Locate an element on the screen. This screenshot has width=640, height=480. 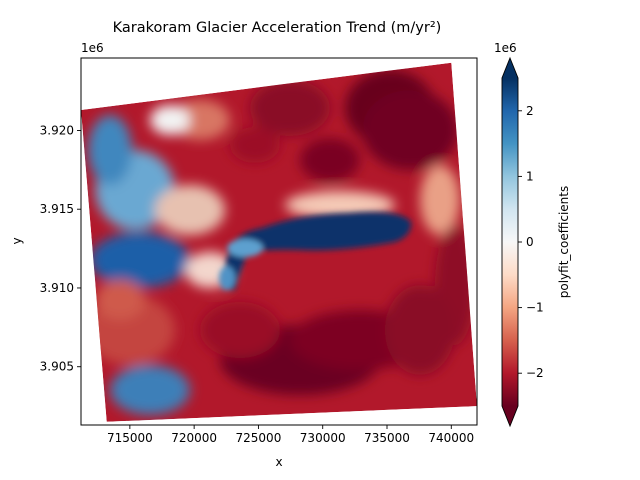
colorbar-tick-label: −1 is located at coordinates (535, 308).